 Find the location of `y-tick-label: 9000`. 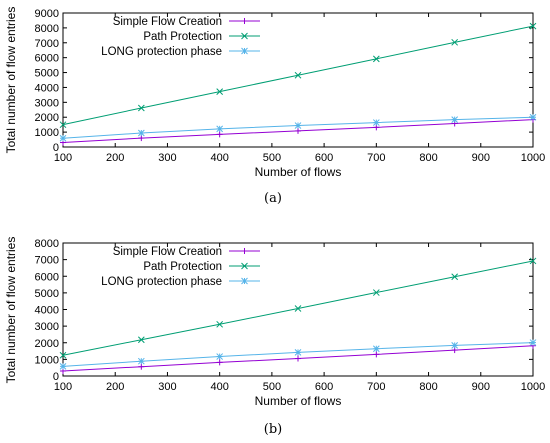

y-tick-label: 9000 is located at coordinates (47, 14).